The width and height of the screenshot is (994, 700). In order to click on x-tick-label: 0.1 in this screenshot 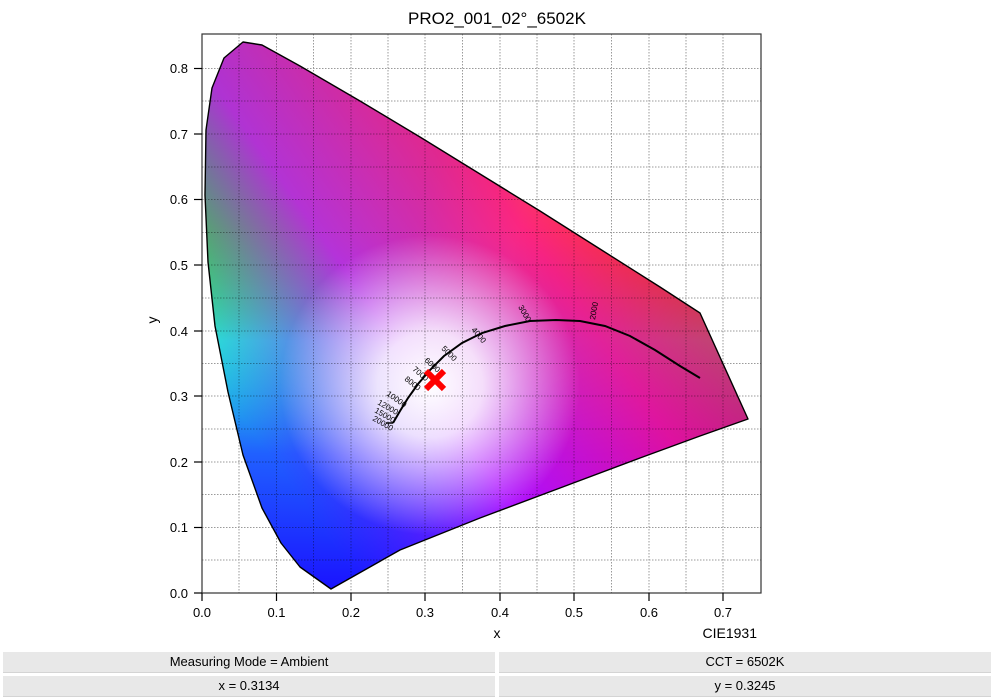, I will do `click(276, 612)`.